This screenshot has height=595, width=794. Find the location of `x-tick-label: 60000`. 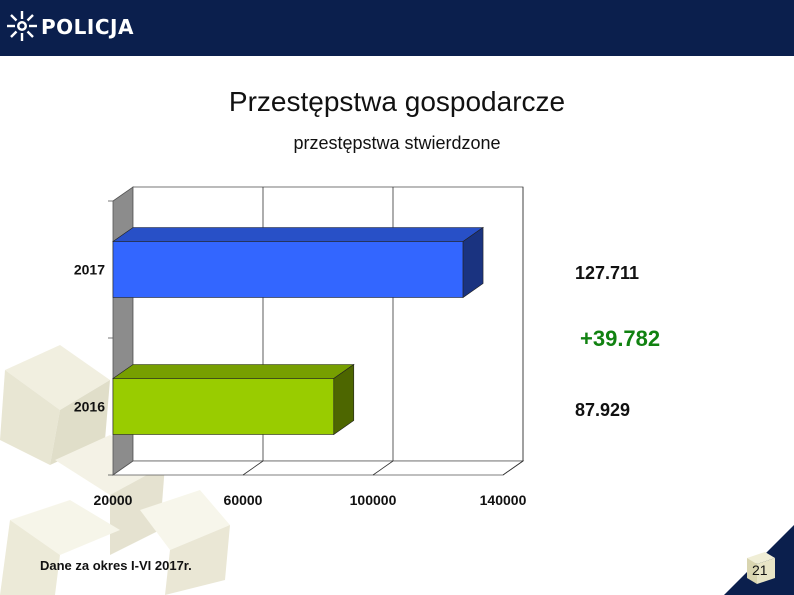

x-tick-label: 60000 is located at coordinates (243, 500).